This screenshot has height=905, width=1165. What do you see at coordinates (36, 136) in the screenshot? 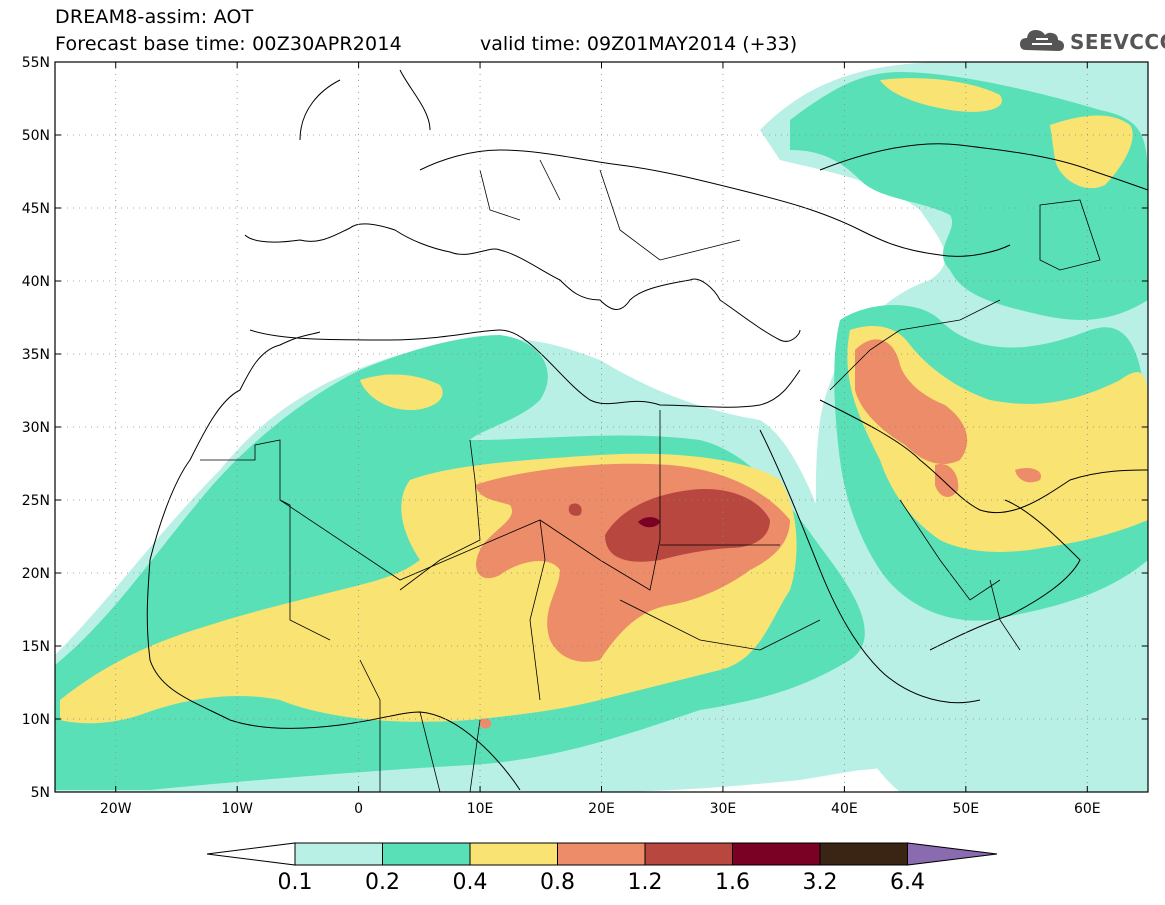
I see `lat-label: 50N` at bounding box center [36, 136].